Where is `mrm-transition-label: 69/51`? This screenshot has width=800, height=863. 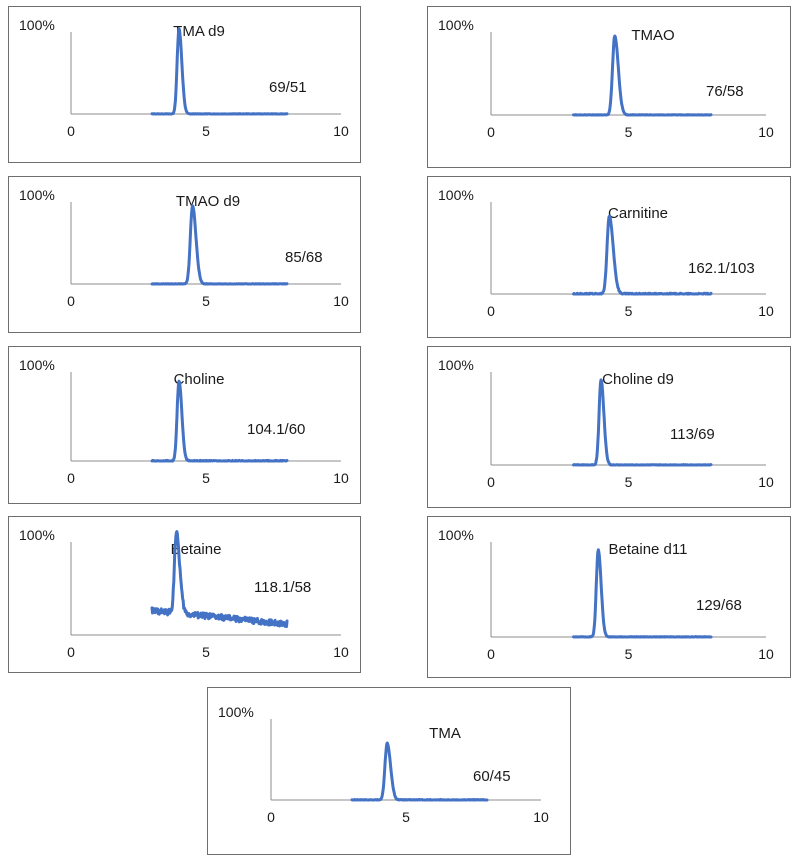
mrm-transition-label: 69/51 is located at coordinates (288, 87).